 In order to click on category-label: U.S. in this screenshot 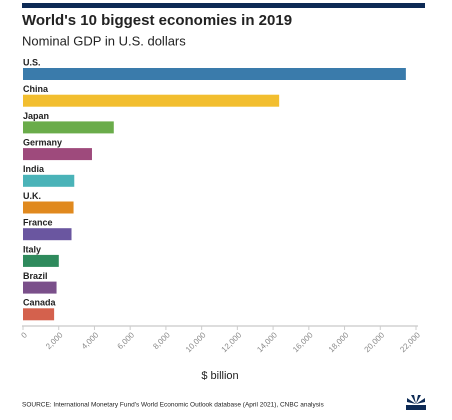, I will do `click(32, 62)`.